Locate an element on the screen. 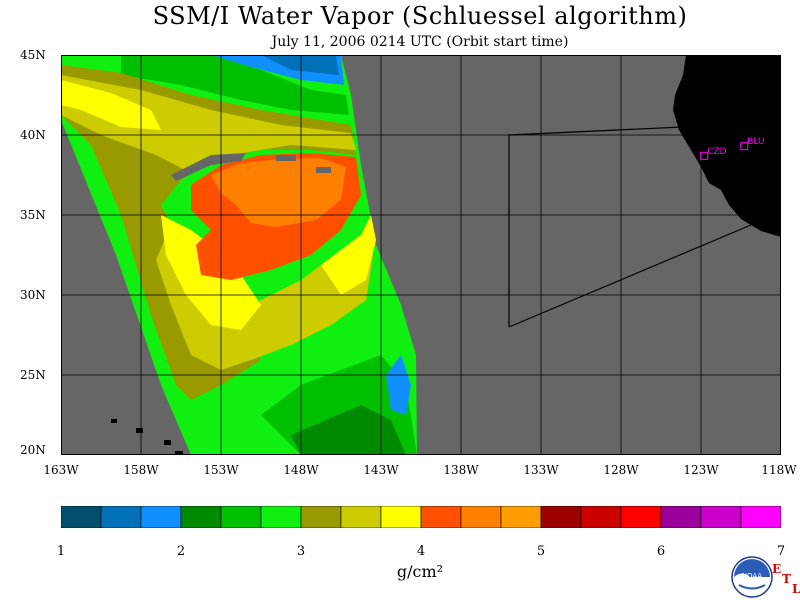 This screenshot has width=800, height=600. colorbar-tick-label: 6 is located at coordinates (661, 551).